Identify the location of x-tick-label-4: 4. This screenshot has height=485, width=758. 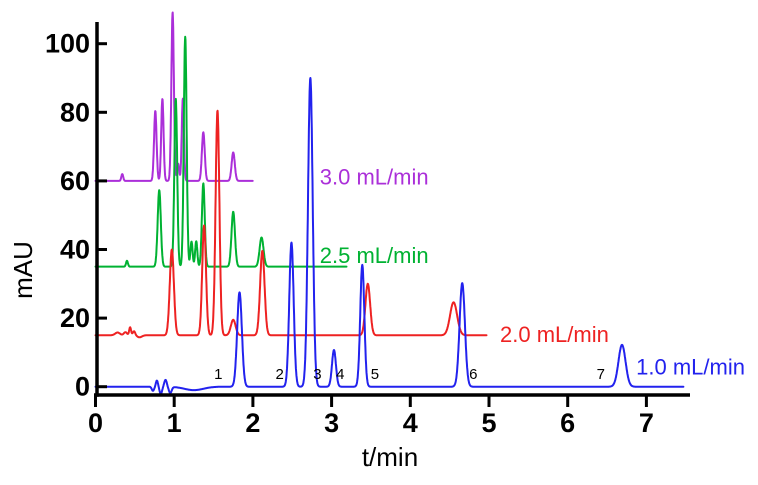
(410, 423).